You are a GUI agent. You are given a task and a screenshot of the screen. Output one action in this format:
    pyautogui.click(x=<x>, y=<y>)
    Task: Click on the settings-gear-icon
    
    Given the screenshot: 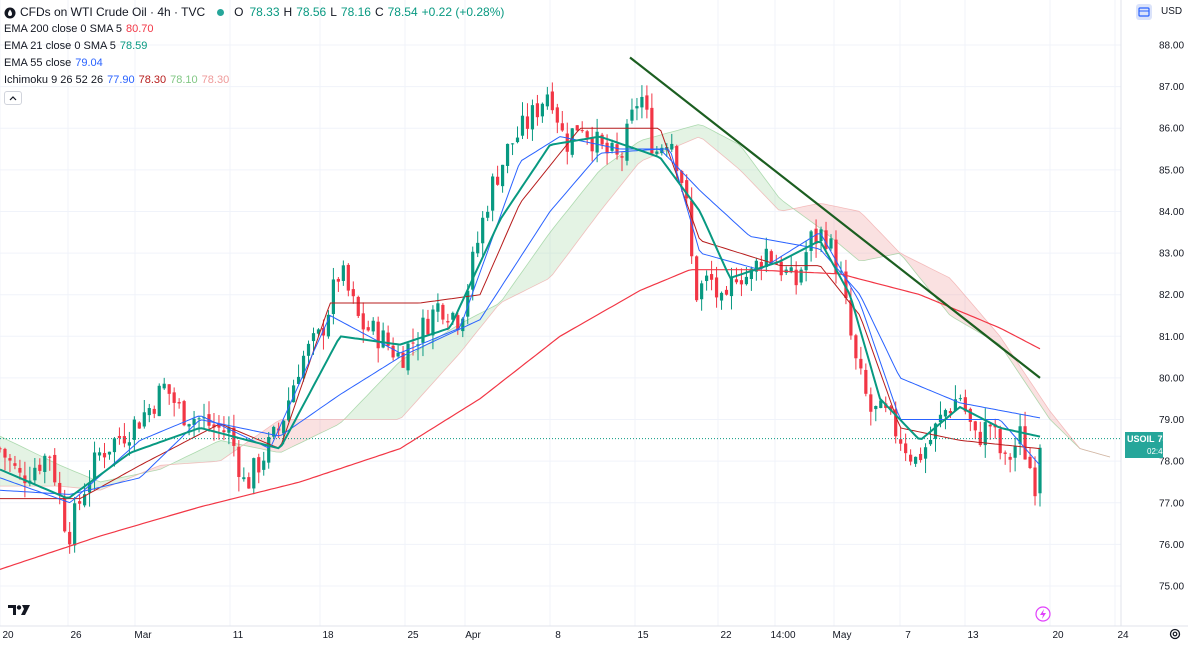 What is the action you would take?
    pyautogui.click(x=1175, y=634)
    